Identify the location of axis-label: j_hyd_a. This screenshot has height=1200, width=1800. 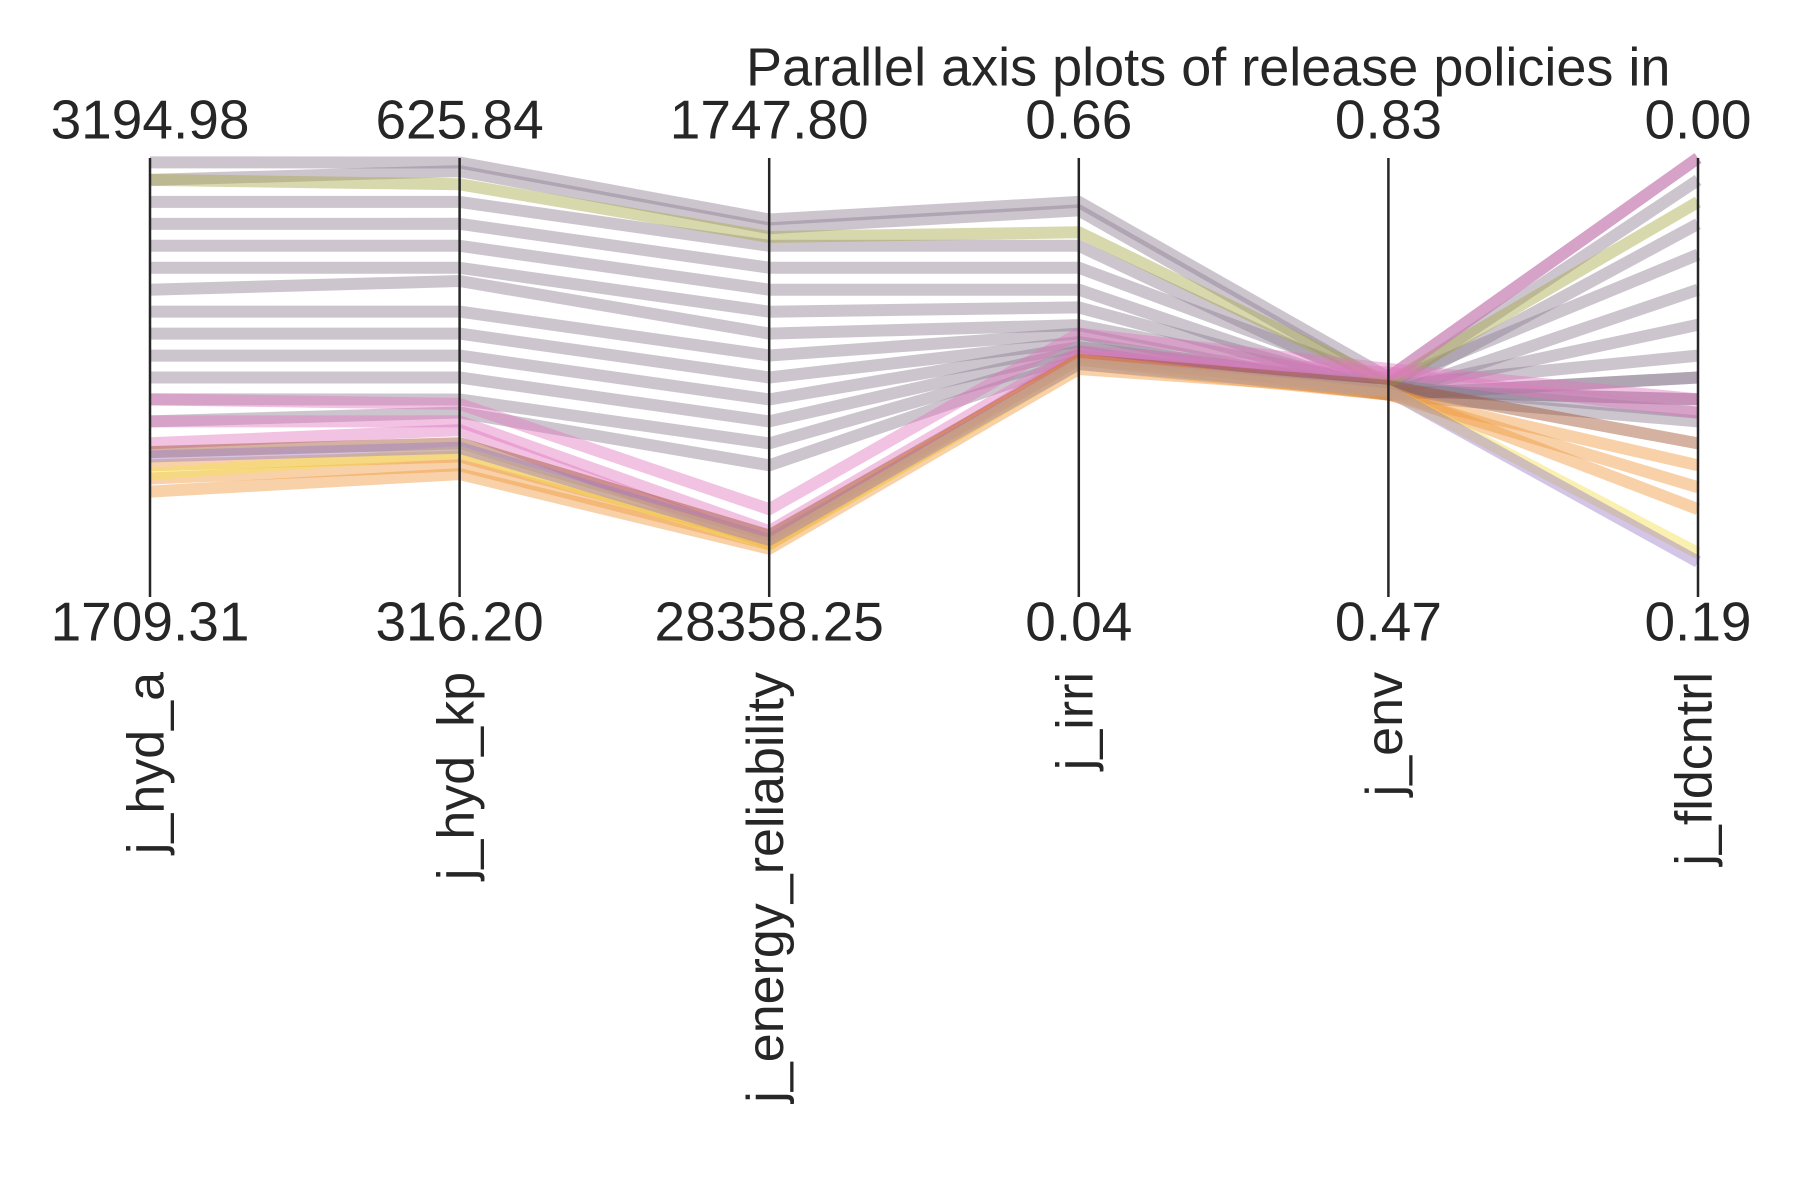
(147, 764).